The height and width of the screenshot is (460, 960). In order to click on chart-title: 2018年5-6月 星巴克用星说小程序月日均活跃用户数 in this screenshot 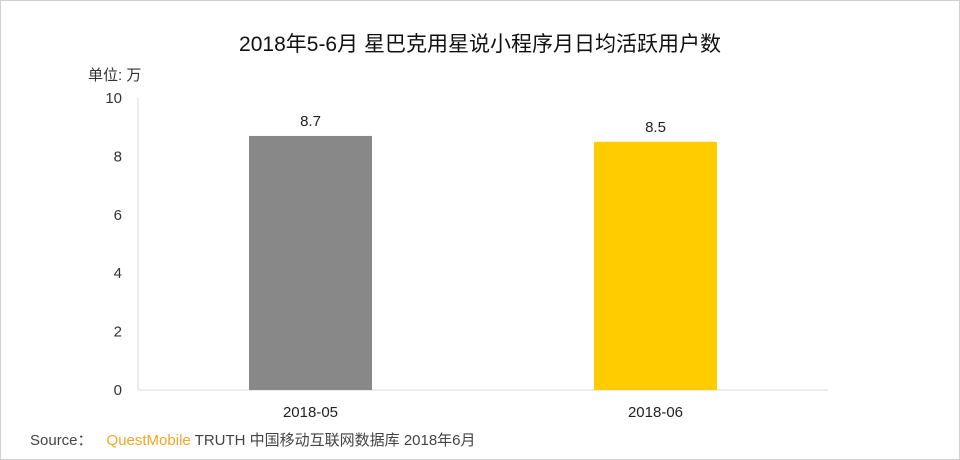, I will do `click(480, 44)`.